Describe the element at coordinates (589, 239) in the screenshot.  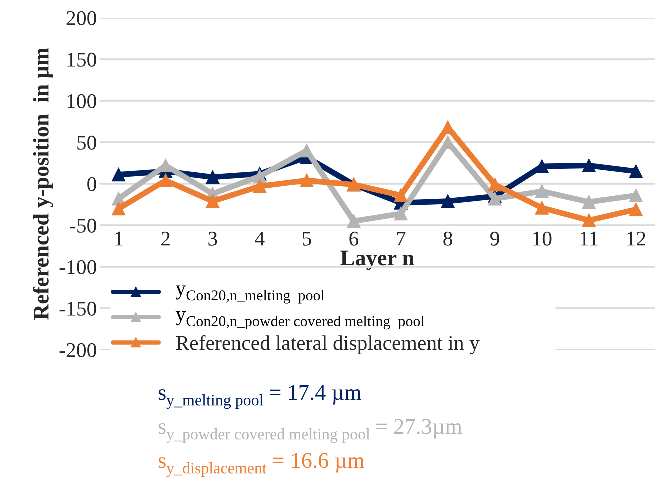
I see `x-tick-label: 11` at that location.